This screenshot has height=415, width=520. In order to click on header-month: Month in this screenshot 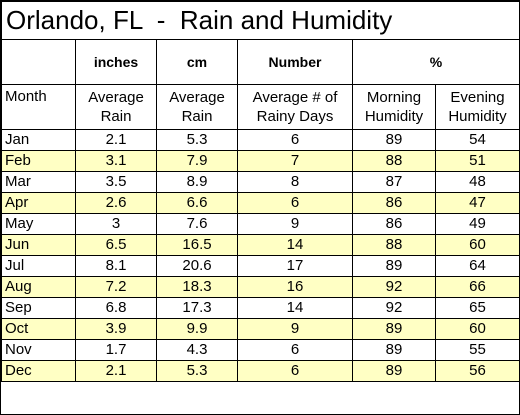, I will do `click(38, 107)`.